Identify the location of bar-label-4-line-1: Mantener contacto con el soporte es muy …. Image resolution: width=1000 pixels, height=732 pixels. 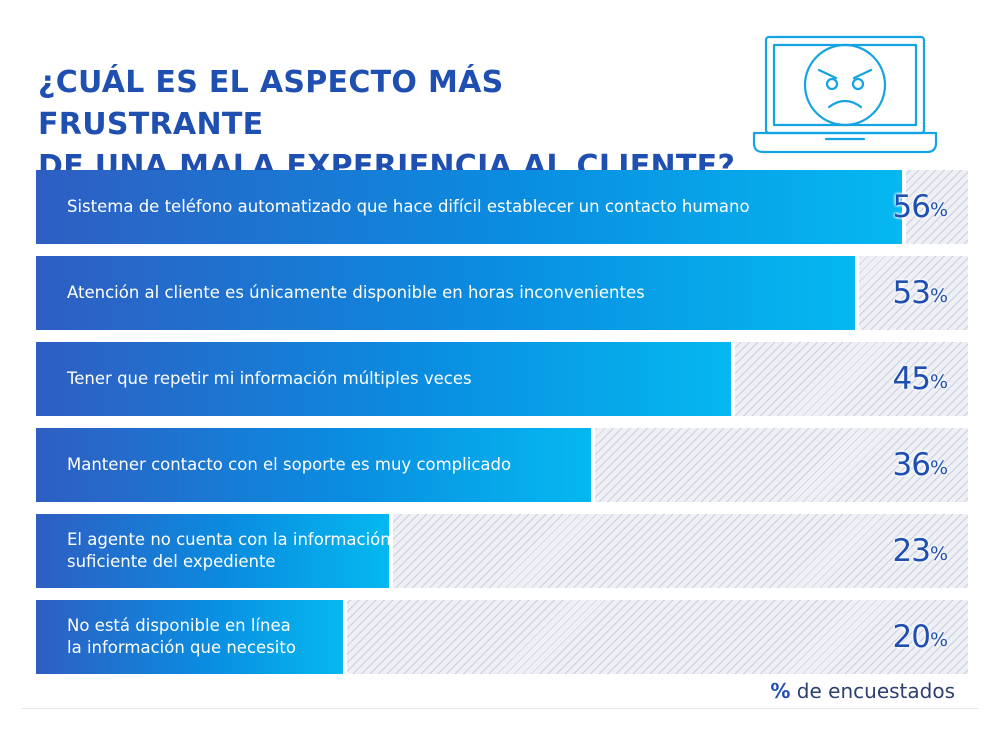
(289, 464).